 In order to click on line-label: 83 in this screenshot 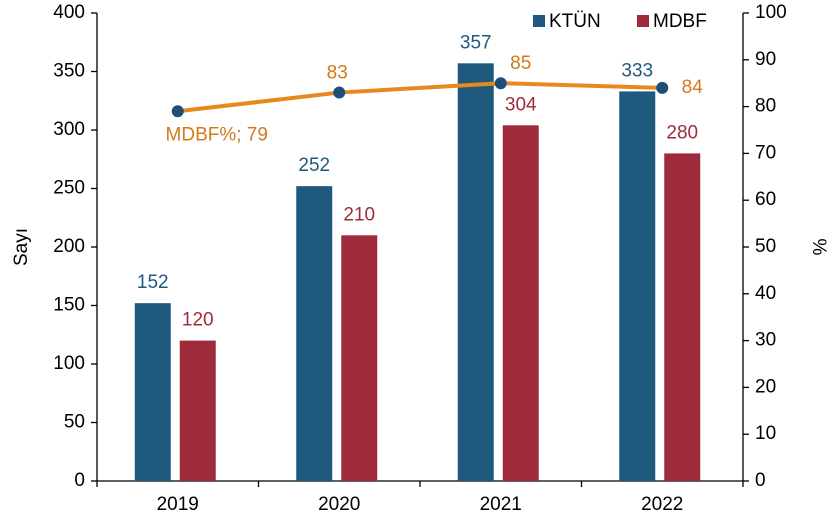, I will do `click(337, 73)`.